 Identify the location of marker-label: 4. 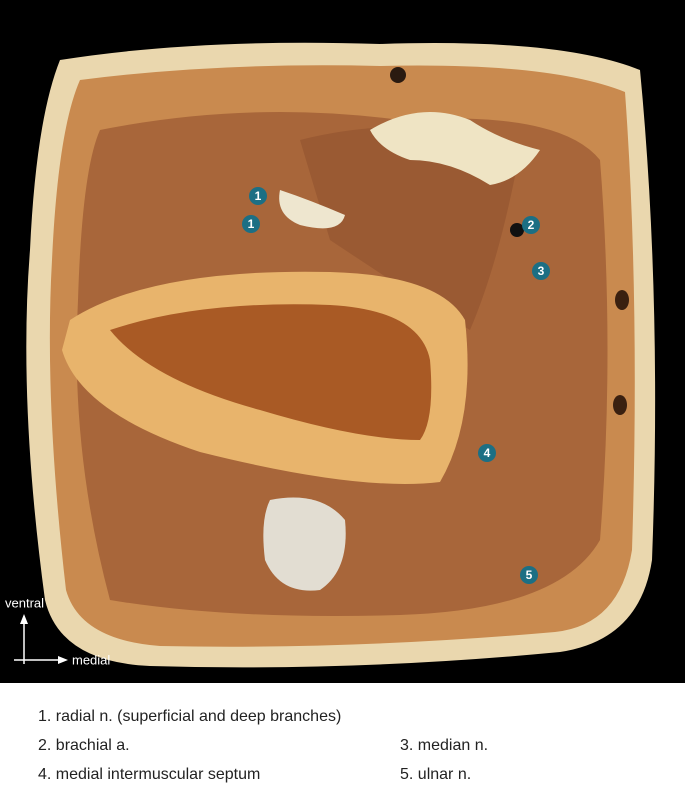
(487, 453).